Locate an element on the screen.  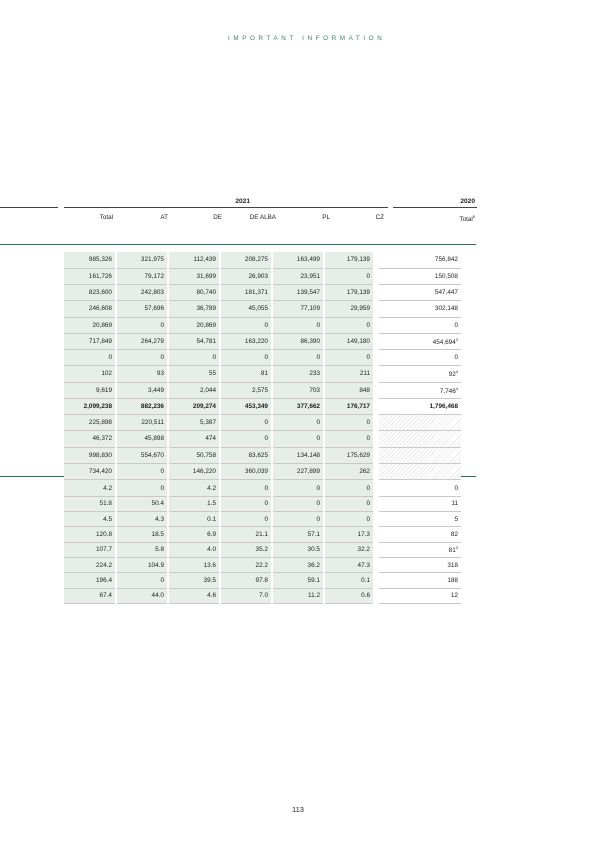
table-row: 224.2 104.9 13.6 22.2 36.2 47.3 318 is located at coordinates (262, 565).